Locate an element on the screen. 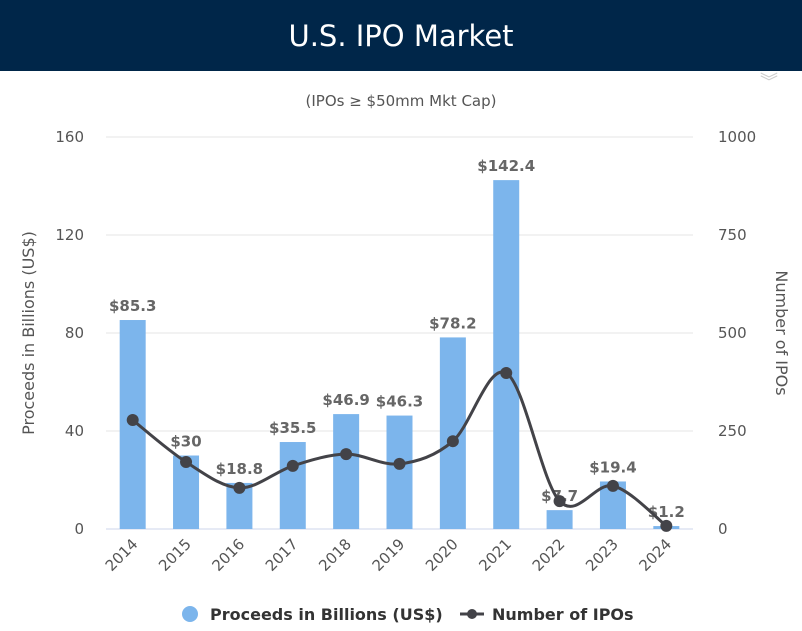  y-tick-label: 80 is located at coordinates (74, 333).